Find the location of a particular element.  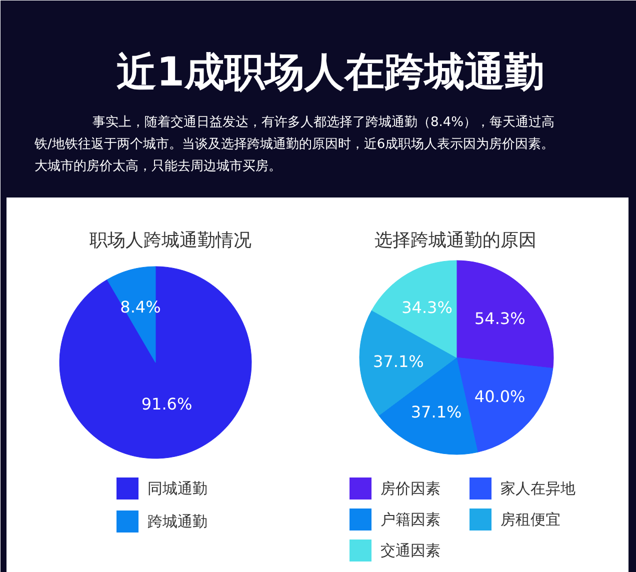

chart-title: 选择跨城通勤的原因 is located at coordinates (455, 240).